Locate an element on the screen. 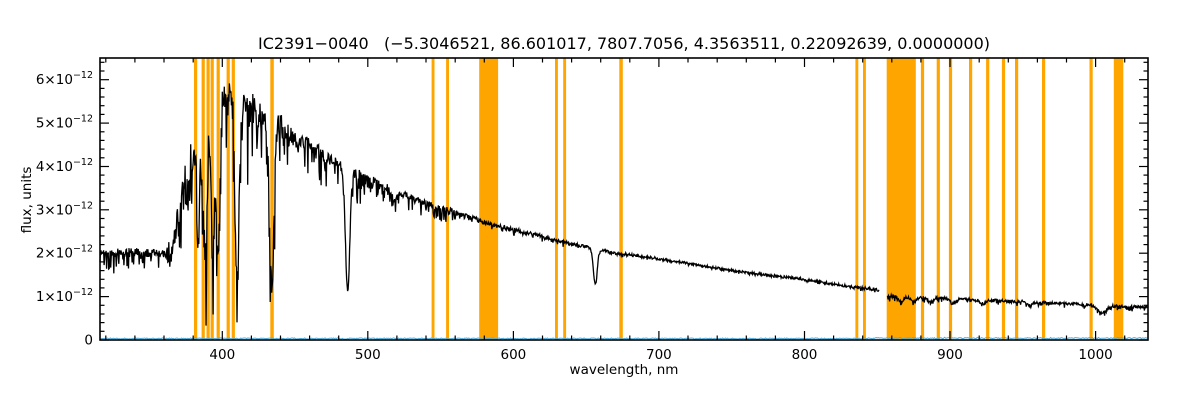 This screenshot has height=400, width=1200. y-tick-label: 2×10⁻¹² is located at coordinates (64, 253).